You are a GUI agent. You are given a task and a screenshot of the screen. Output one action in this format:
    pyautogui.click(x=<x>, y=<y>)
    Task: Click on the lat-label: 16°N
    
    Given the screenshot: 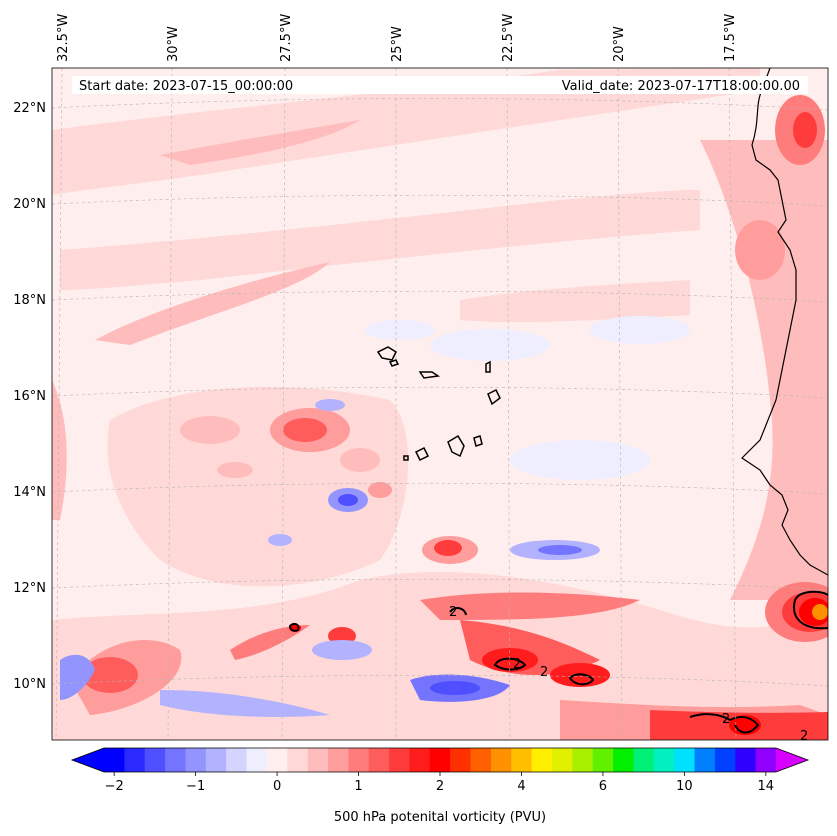 What is the action you would take?
    pyautogui.click(x=29, y=396)
    